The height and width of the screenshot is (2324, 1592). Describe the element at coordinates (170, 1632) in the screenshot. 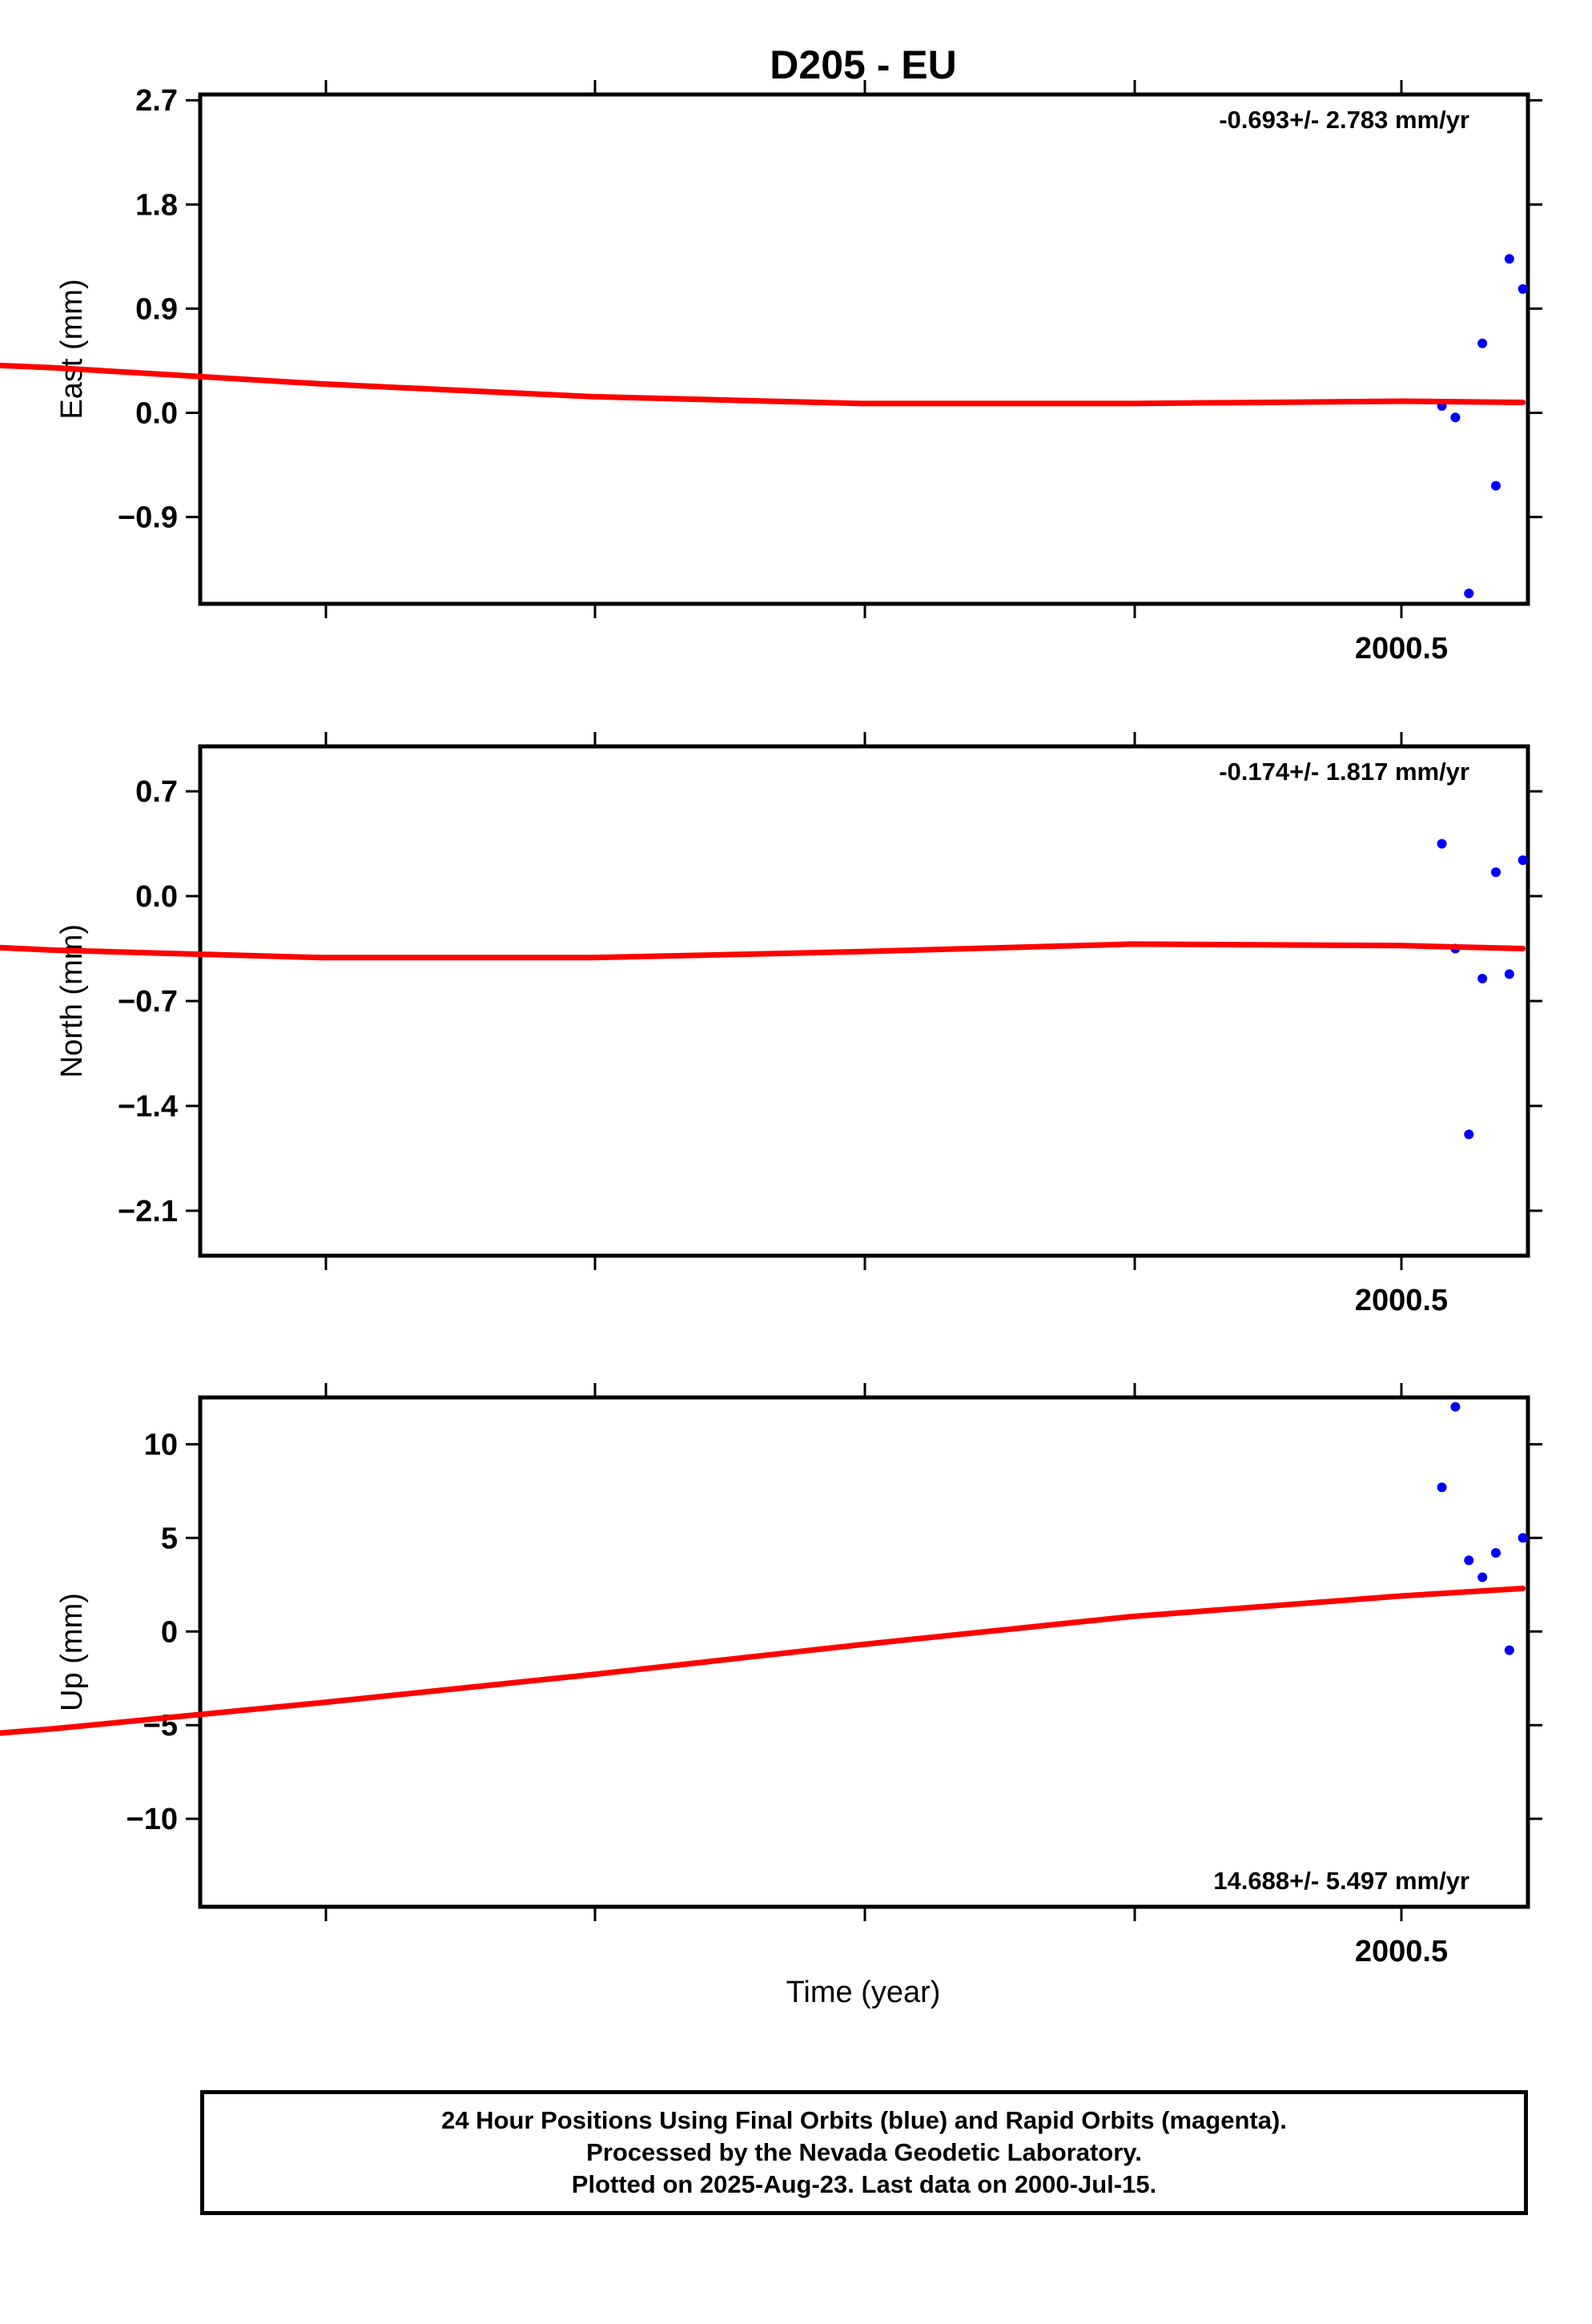

I see `y-tick-label: 0` at that location.